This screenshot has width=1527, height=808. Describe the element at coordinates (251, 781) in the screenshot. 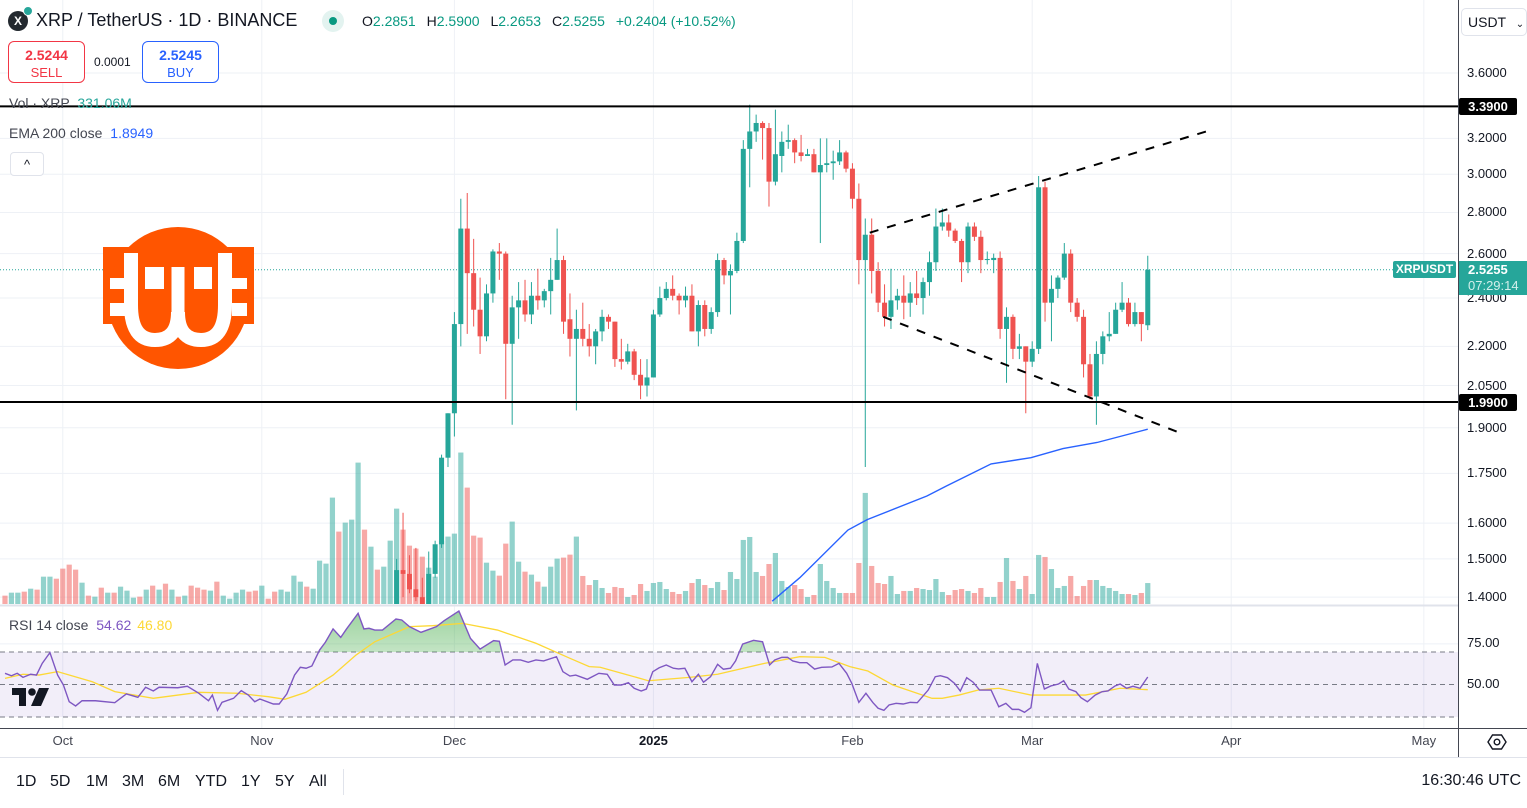

I see `range-button-1y: 1Y` at that location.